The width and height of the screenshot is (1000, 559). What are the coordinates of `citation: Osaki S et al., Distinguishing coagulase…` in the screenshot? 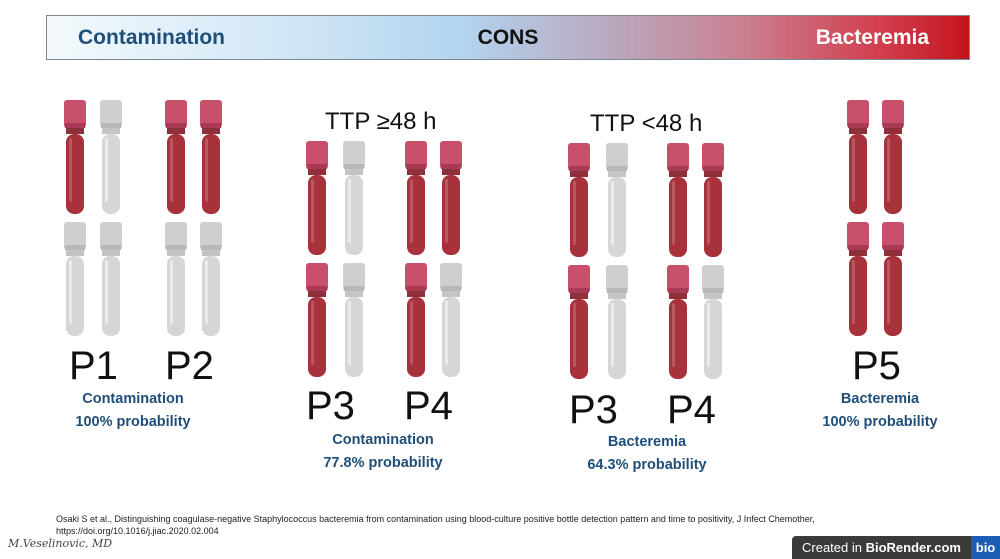 It's located at (435, 525).